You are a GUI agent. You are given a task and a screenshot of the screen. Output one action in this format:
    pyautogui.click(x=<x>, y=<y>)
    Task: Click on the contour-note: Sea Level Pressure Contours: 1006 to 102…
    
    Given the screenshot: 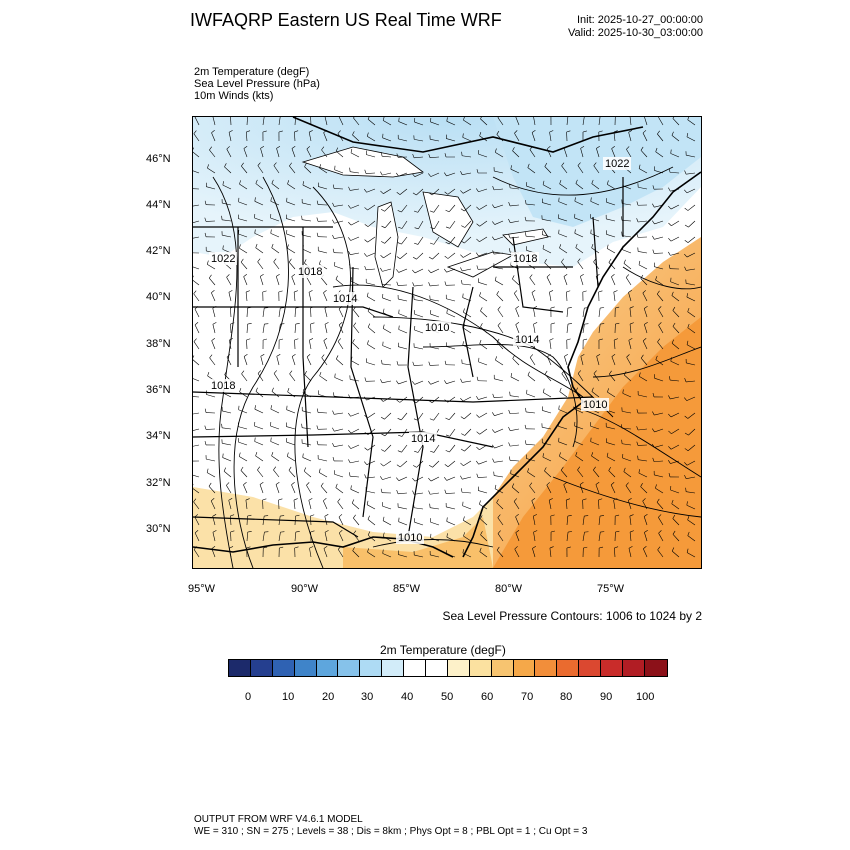 What is the action you would take?
    pyautogui.click(x=572, y=616)
    